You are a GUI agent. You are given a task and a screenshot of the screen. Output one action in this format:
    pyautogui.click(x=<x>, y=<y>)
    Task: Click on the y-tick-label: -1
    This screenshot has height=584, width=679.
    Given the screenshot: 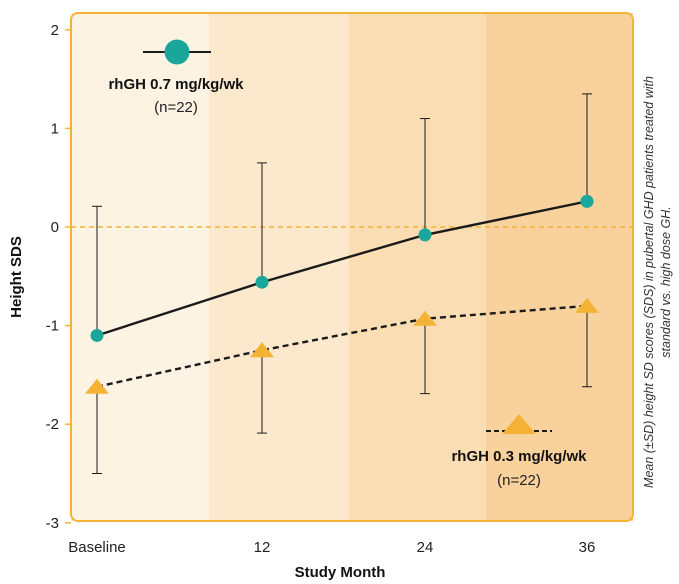 What is the action you would take?
    pyautogui.click(x=52, y=326)
    